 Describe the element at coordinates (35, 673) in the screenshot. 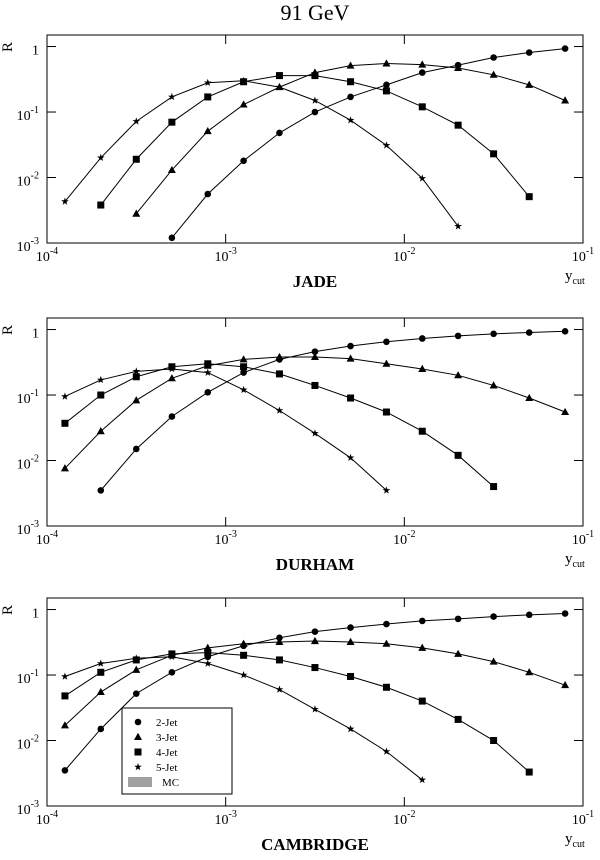

I see `y-tick-label-exponent: -1` at that location.